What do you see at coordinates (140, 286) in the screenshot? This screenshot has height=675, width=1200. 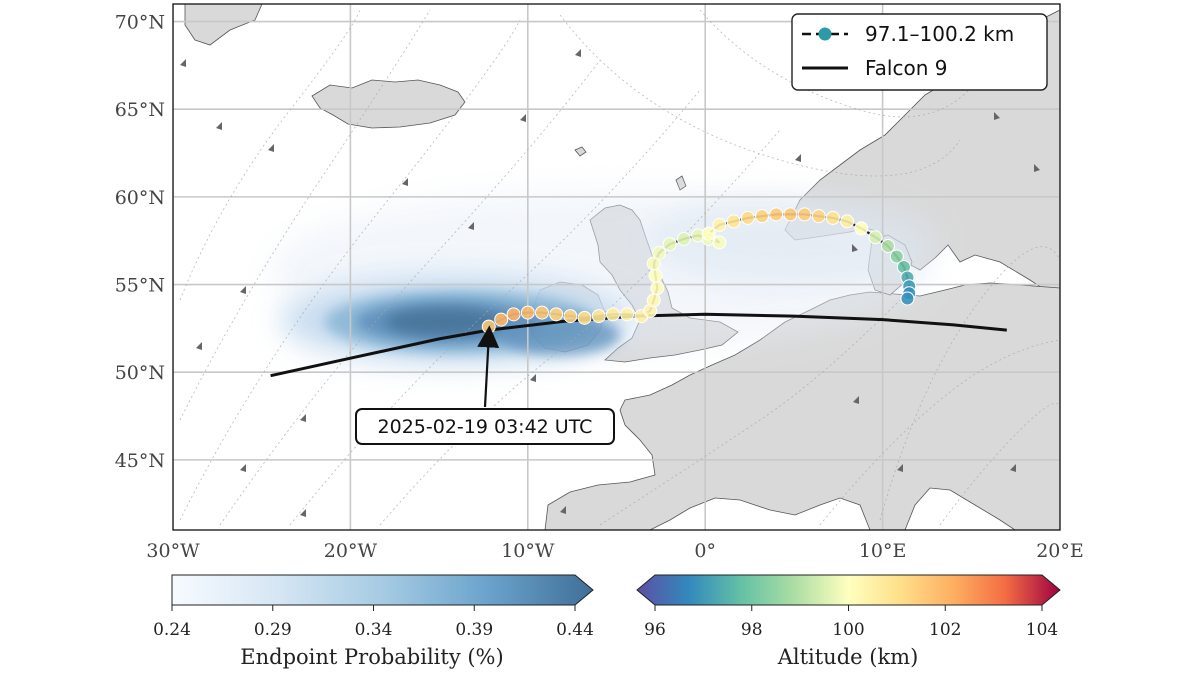 I see `lat-tick-label: 55°N` at bounding box center [140, 286].